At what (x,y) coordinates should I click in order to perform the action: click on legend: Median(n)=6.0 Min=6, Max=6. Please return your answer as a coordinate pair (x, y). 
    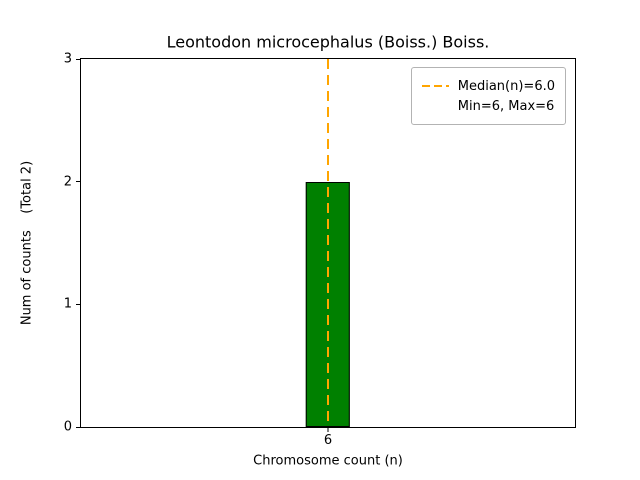
    Looking at the image, I should click on (488, 96).